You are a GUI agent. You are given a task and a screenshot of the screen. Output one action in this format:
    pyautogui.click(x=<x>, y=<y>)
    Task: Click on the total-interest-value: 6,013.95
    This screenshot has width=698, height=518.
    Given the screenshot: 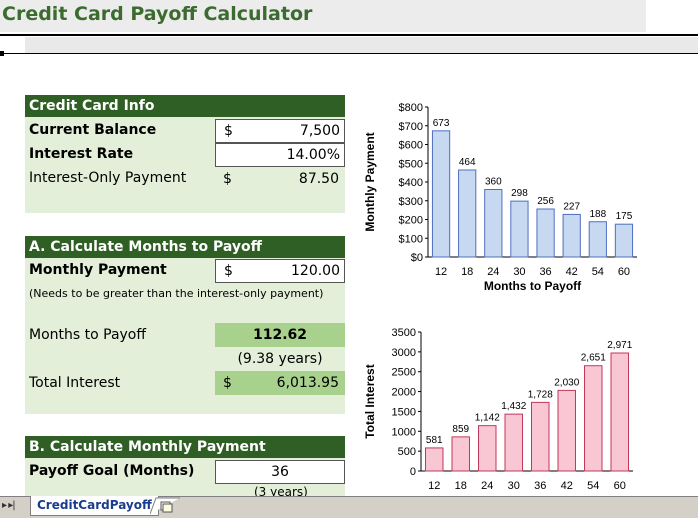 What is the action you would take?
    pyautogui.click(x=307, y=383)
    